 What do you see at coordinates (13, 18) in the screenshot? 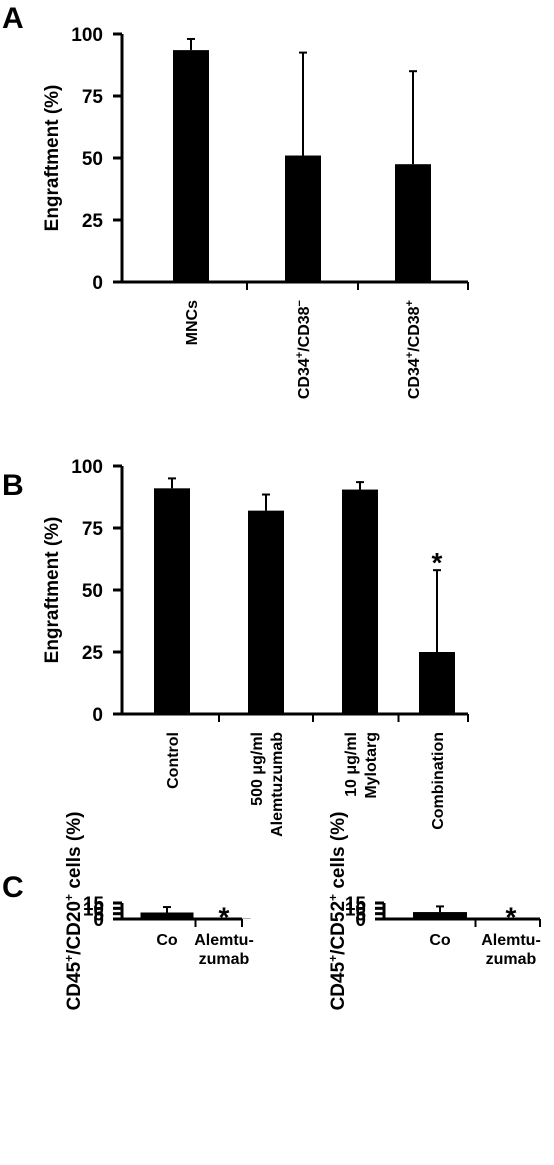
I see `panel-letter: A` at bounding box center [13, 18].